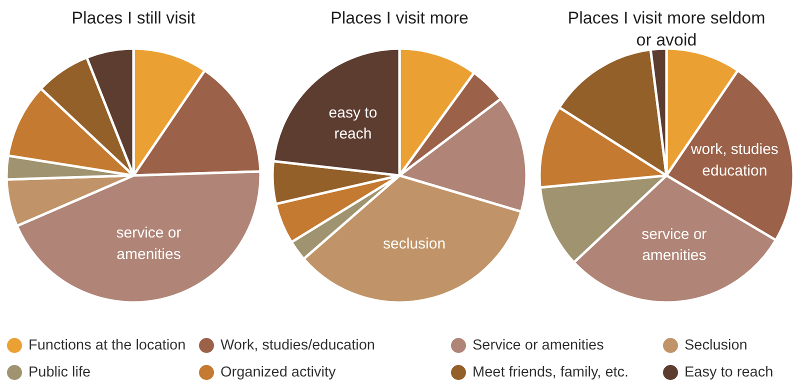 This screenshot has width=800, height=385. I want to click on legend-label: Seclusion, so click(716, 346).